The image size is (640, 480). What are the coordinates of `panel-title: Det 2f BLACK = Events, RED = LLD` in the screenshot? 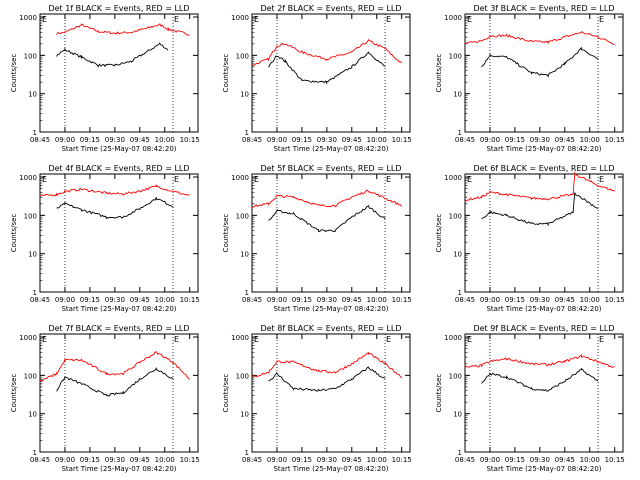 It's located at (330, 8).